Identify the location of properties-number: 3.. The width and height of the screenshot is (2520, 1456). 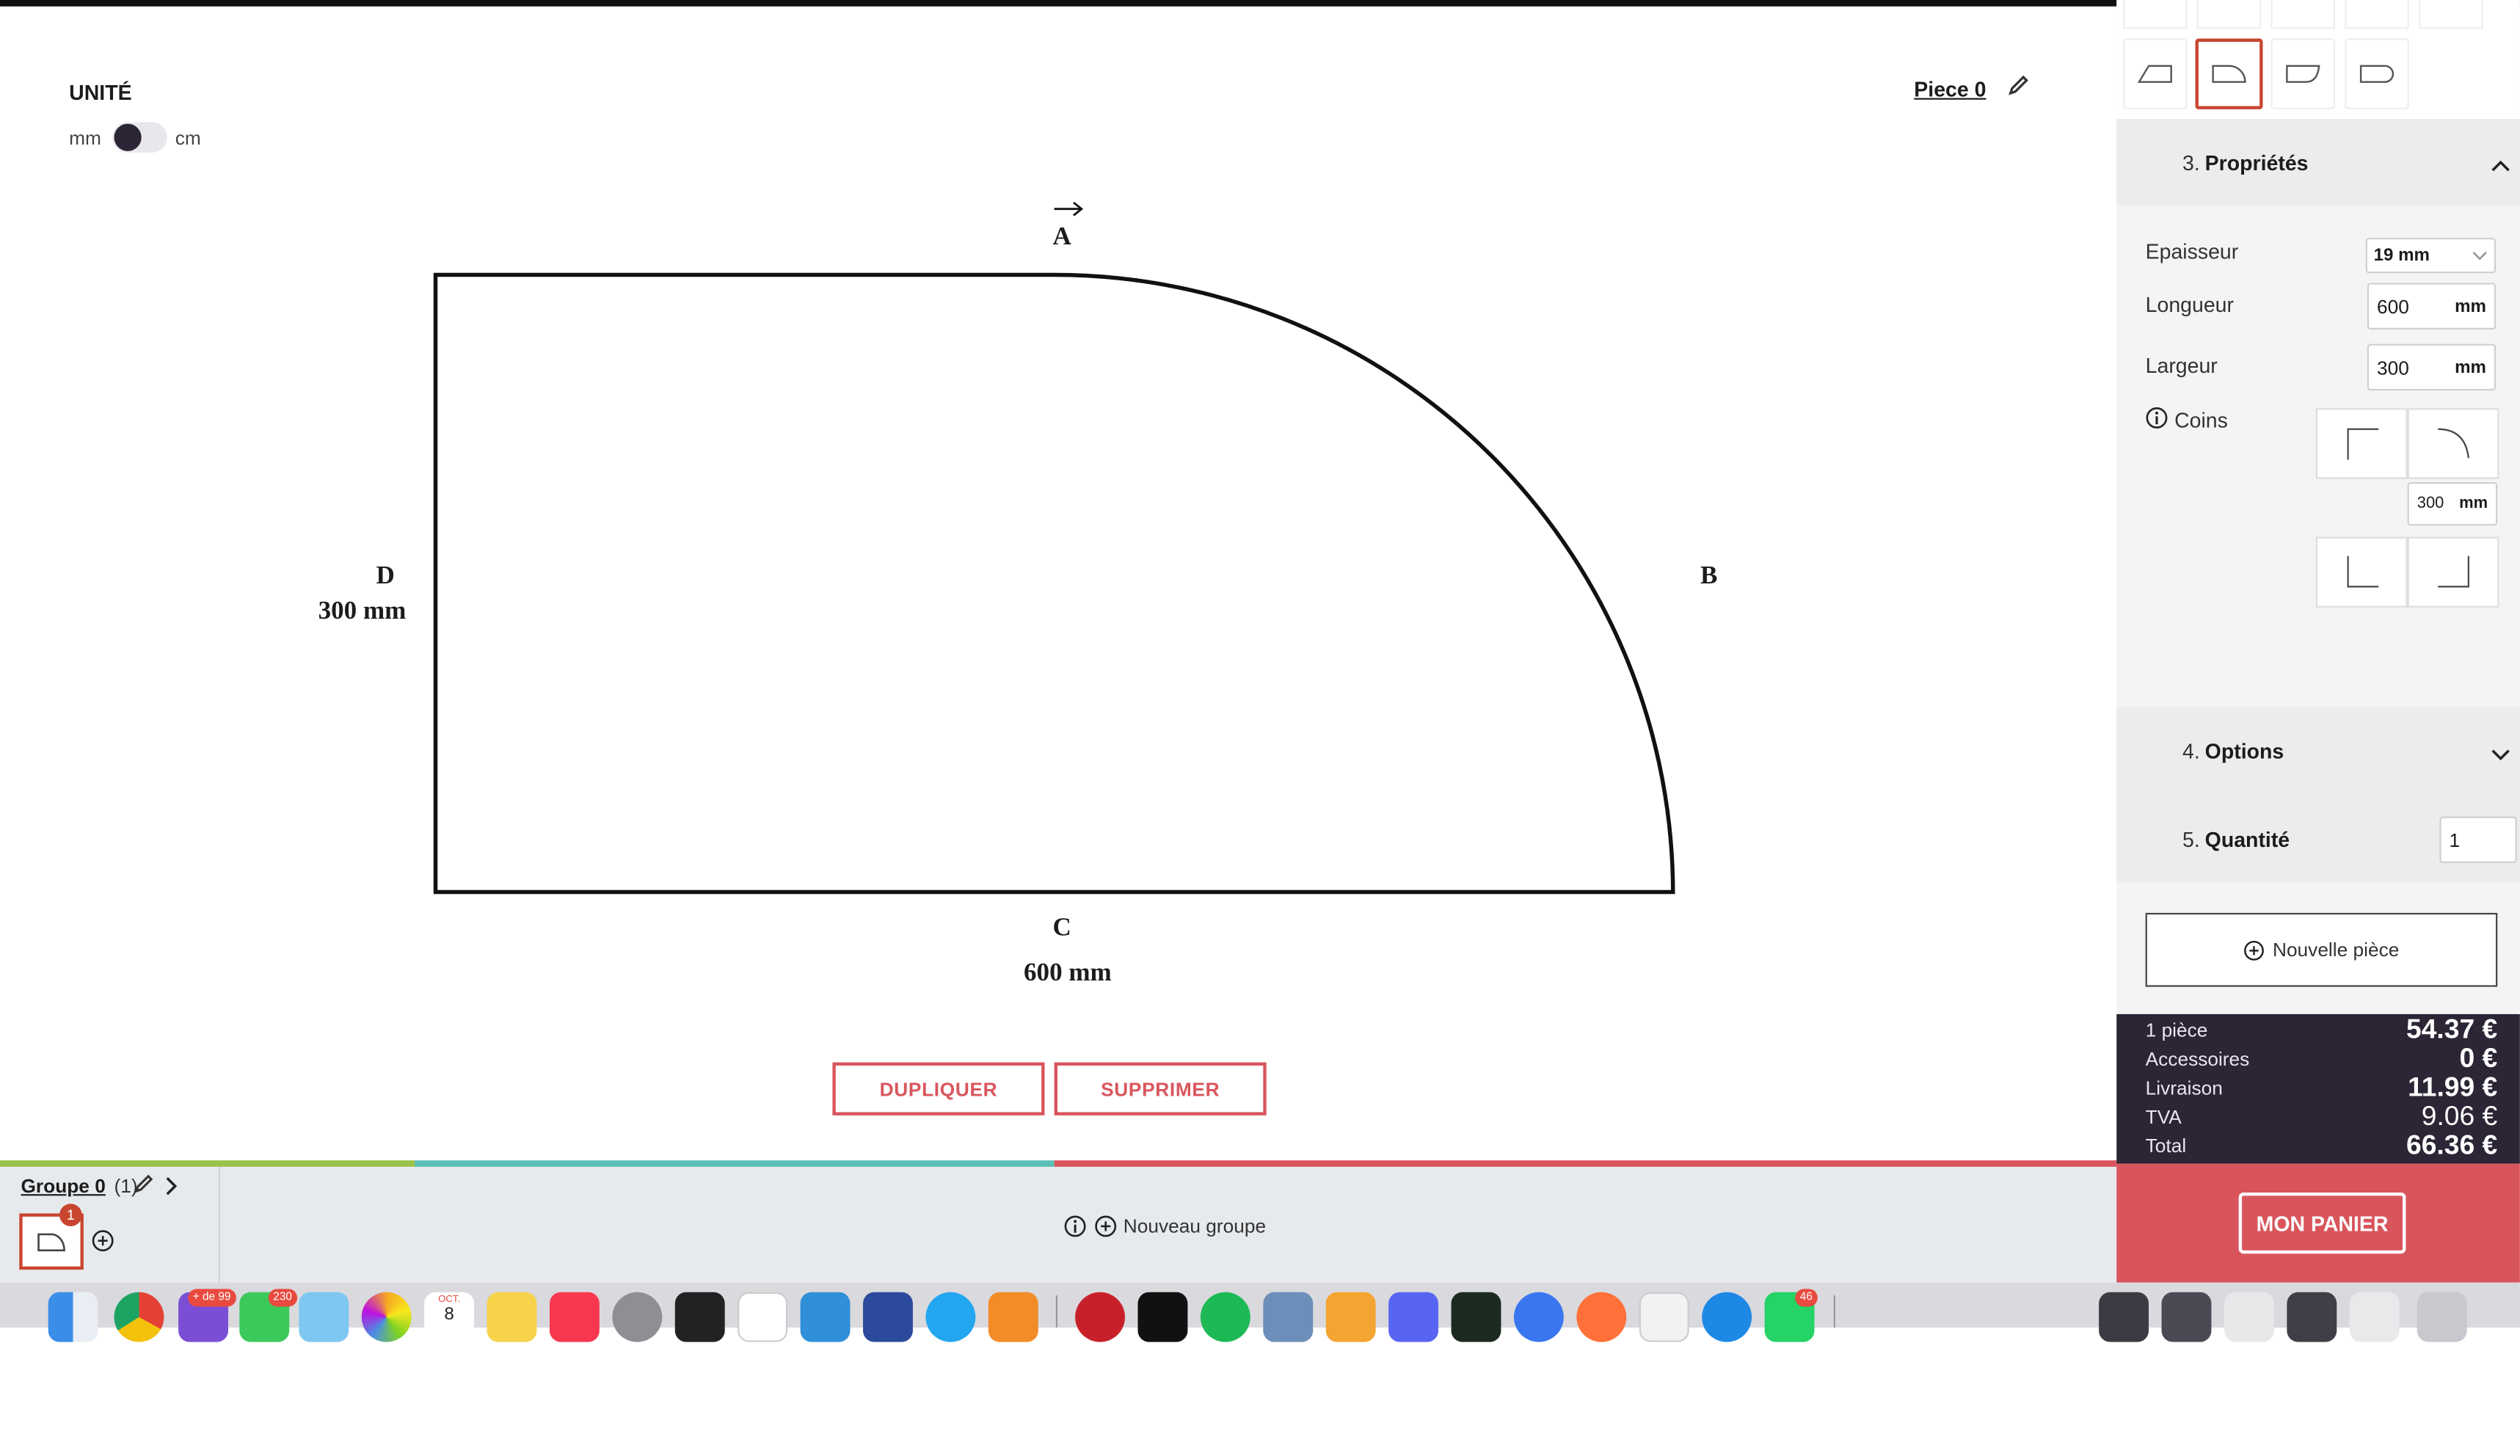
(2191, 163).